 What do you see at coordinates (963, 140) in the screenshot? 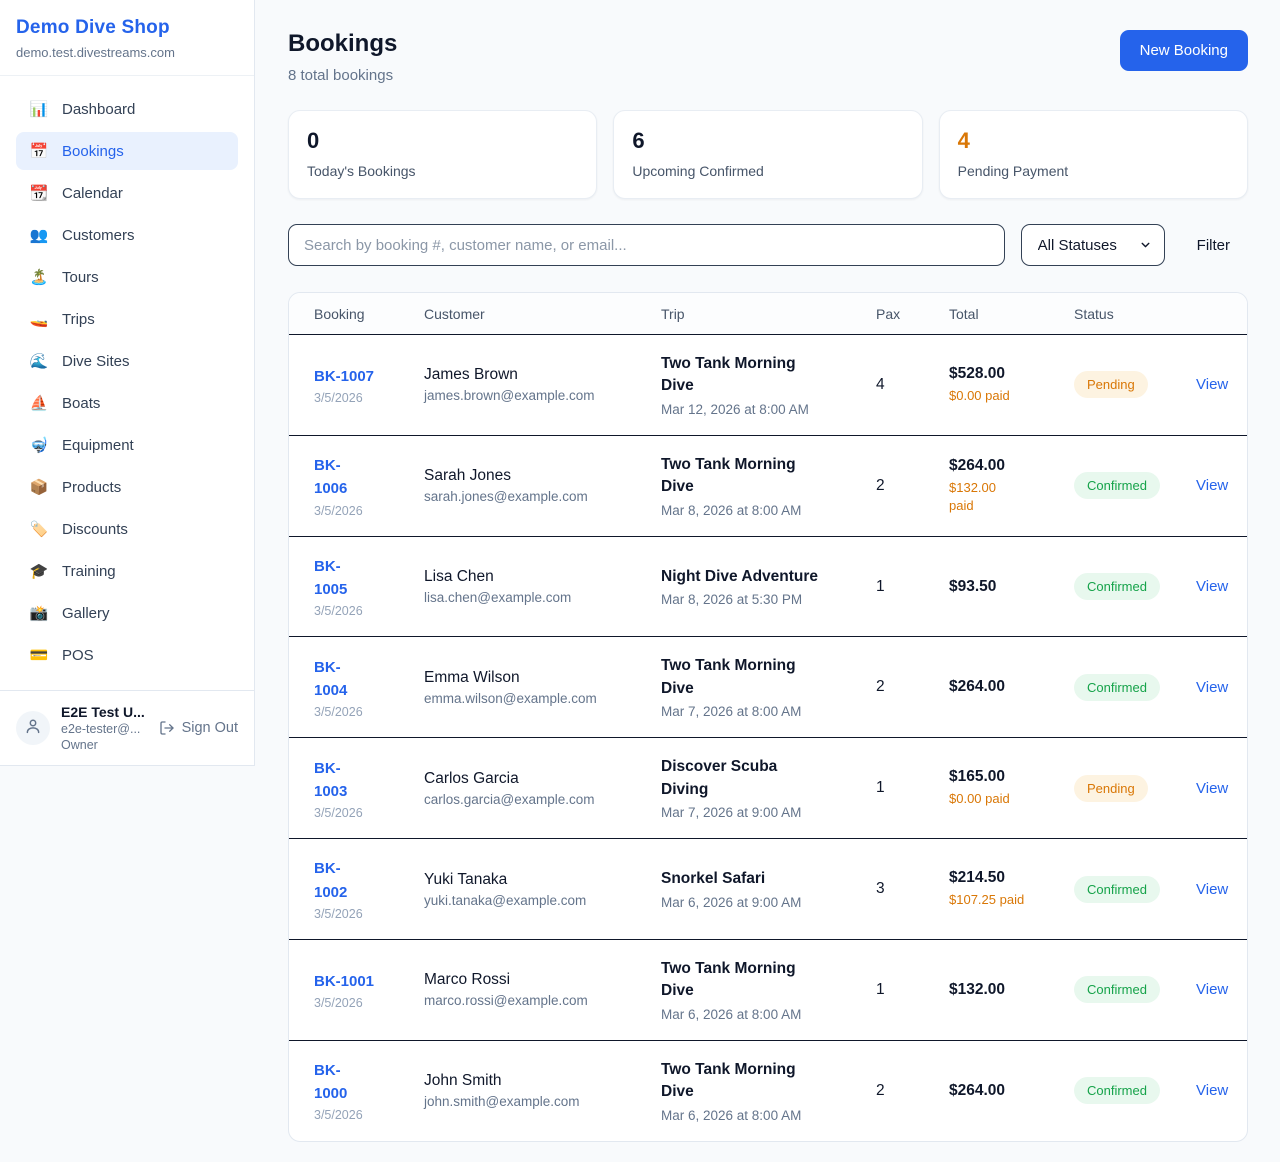
I see `stat-value: 4` at bounding box center [963, 140].